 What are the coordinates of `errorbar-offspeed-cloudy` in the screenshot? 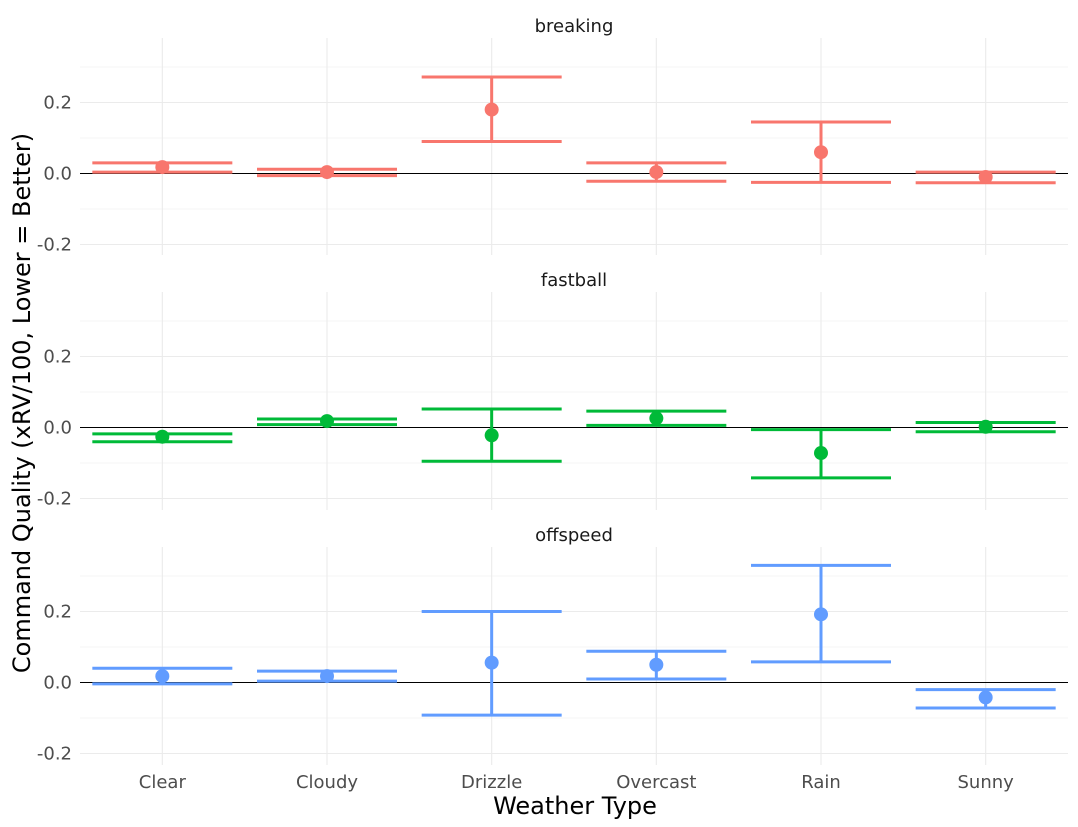 It's located at (327, 676).